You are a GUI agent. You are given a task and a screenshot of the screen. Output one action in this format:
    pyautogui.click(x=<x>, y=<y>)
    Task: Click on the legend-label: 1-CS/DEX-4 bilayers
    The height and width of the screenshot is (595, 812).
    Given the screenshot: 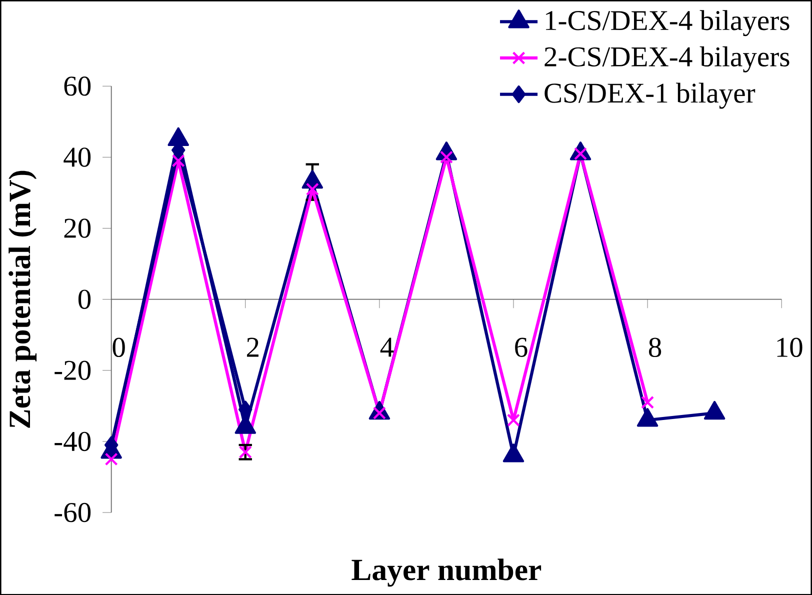 What is the action you would take?
    pyautogui.click(x=668, y=23)
    